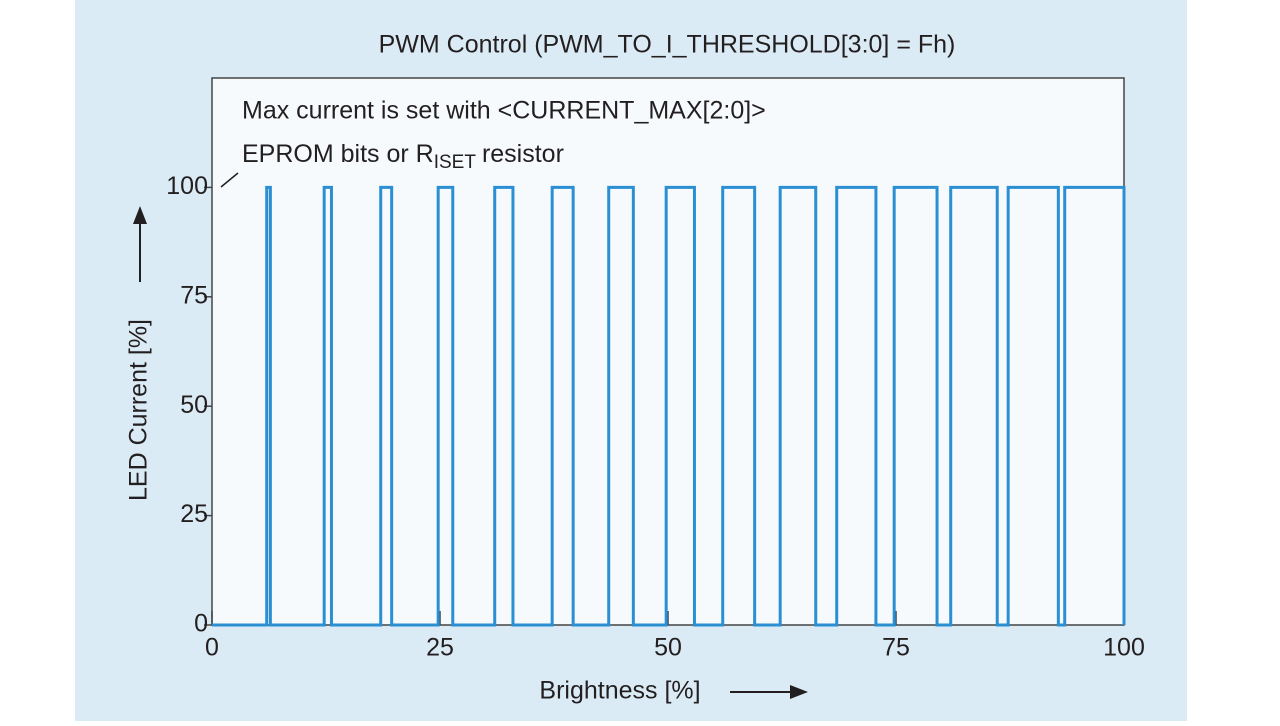  Describe the element at coordinates (194, 405) in the screenshot. I see `y-tick-label: 50` at that location.